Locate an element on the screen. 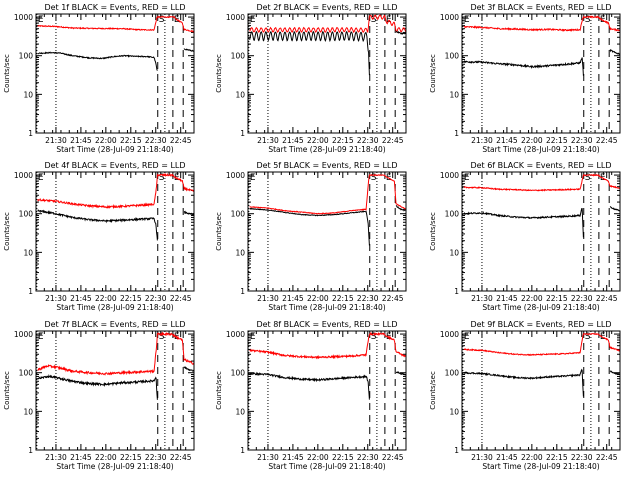 Image resolution: width=640 pixels, height=480 pixels. chart-title: Det 5f BLACK = Events, RED = LLD is located at coordinates (326, 165).